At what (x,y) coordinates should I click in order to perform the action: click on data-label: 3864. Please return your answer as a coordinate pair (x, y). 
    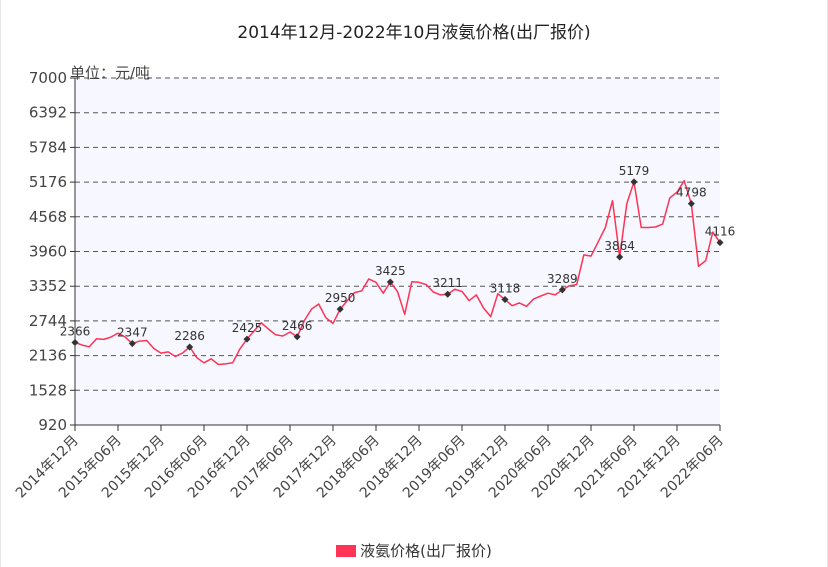
    Looking at the image, I should click on (619, 246).